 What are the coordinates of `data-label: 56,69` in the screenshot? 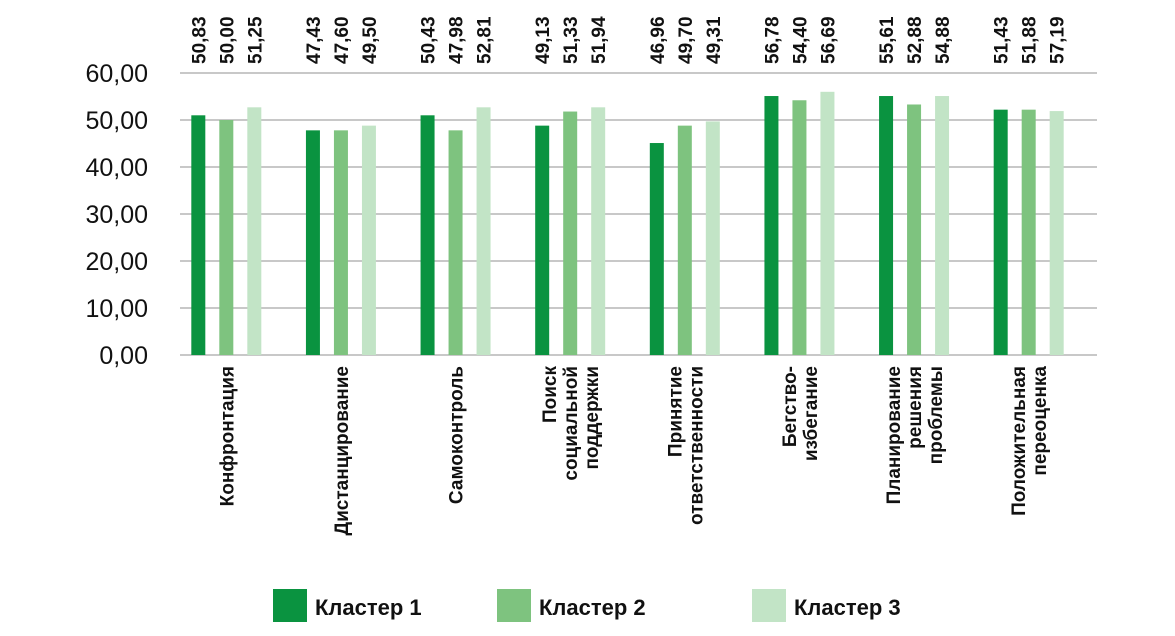 It's located at (828, 40).